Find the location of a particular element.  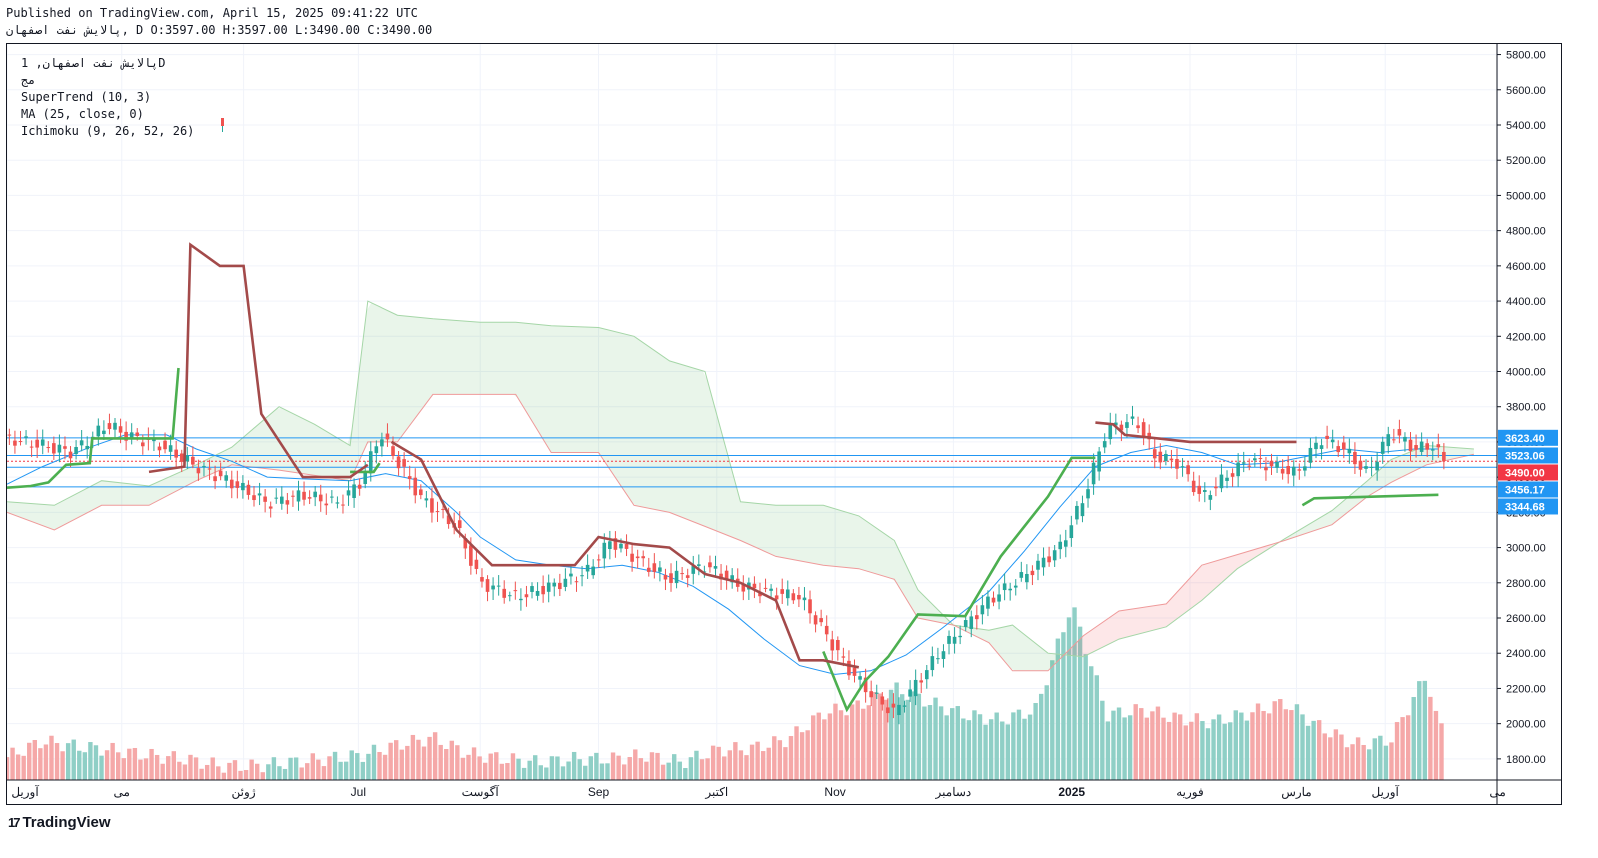

supertrend-up-line is located at coordinates (959, 584).